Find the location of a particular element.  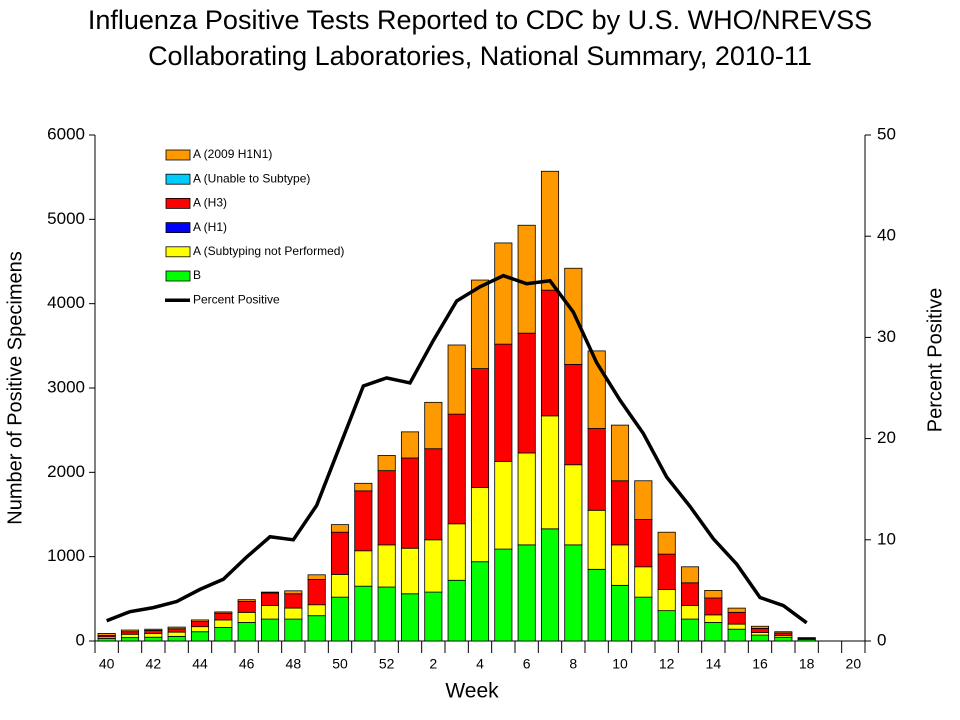

x-tick-label: 16 is located at coordinates (760, 664).